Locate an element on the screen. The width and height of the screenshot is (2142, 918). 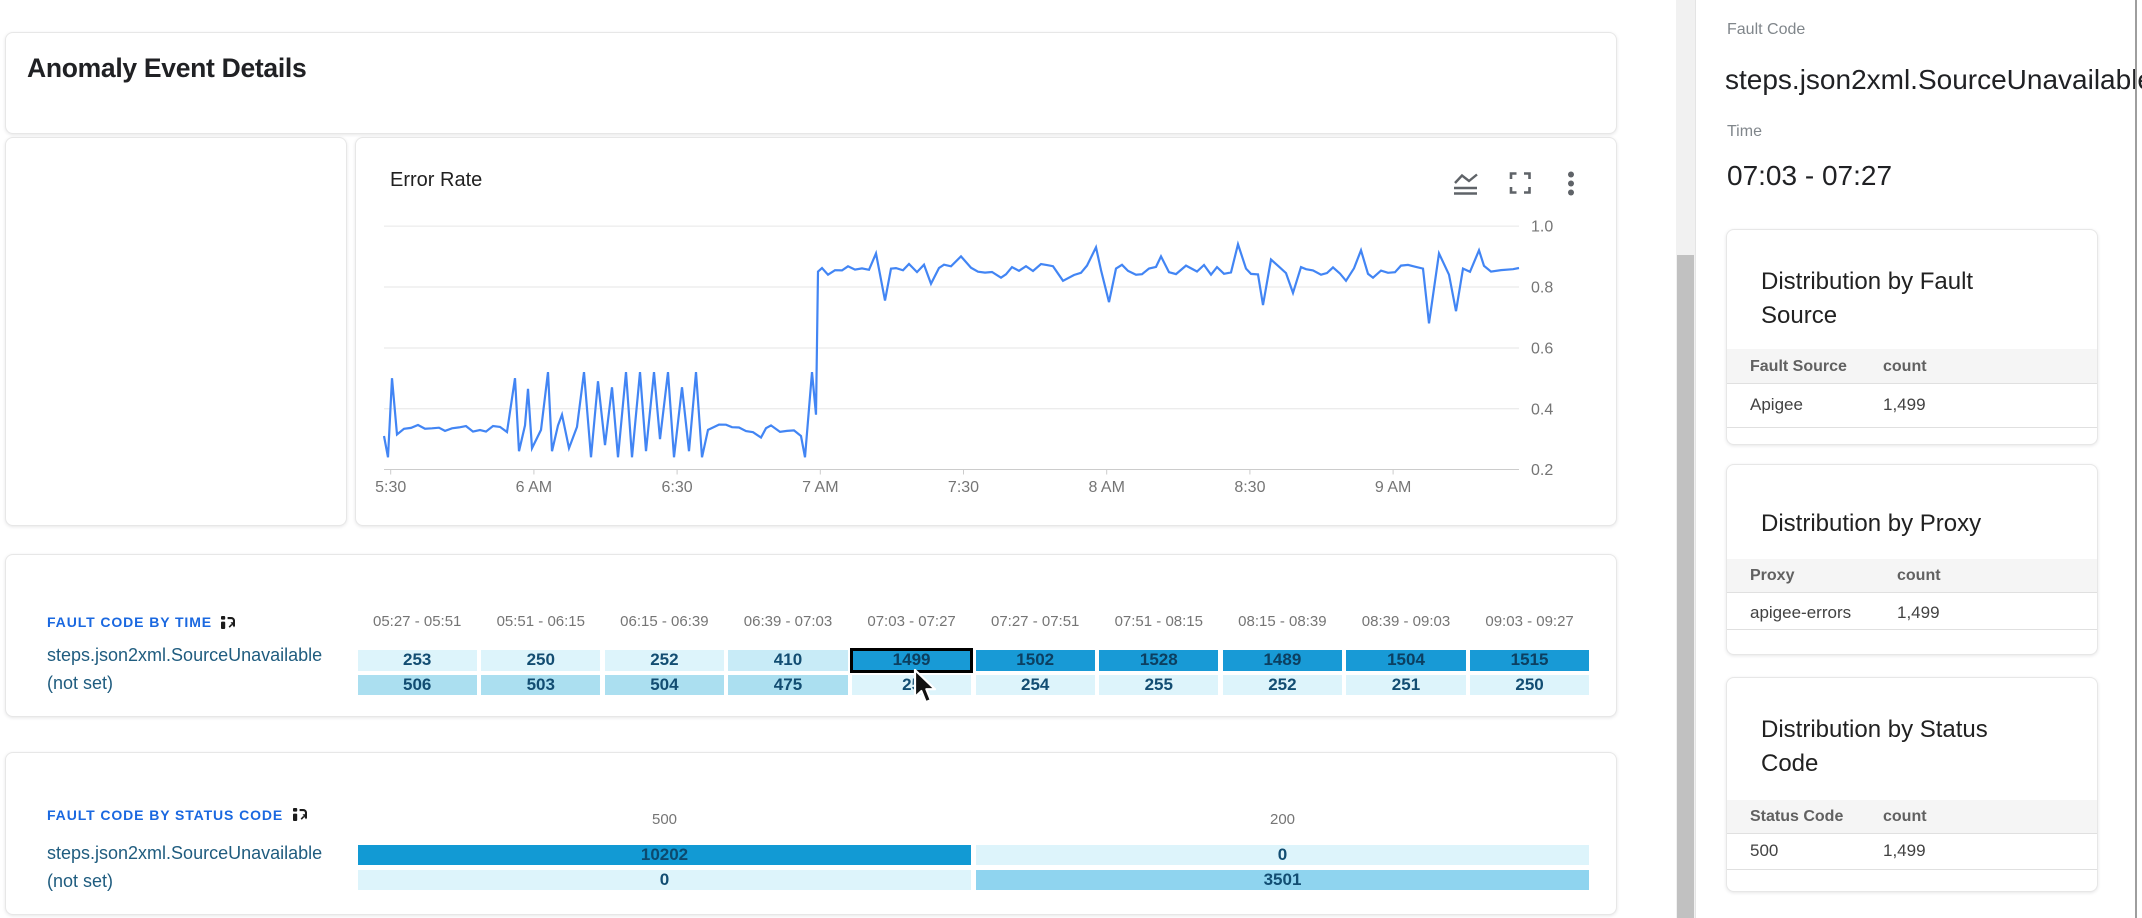
svg-text: 0.8 is located at coordinates (1542, 288).